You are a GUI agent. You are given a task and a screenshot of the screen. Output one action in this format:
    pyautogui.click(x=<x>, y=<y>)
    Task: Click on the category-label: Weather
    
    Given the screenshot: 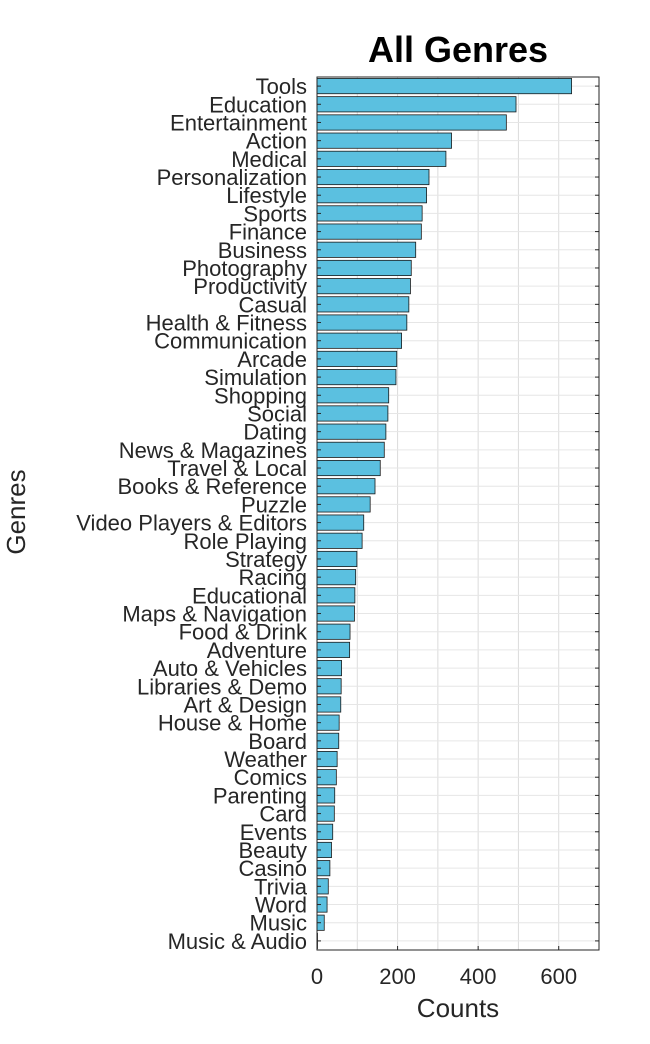 What is the action you would take?
    pyautogui.click(x=265, y=759)
    